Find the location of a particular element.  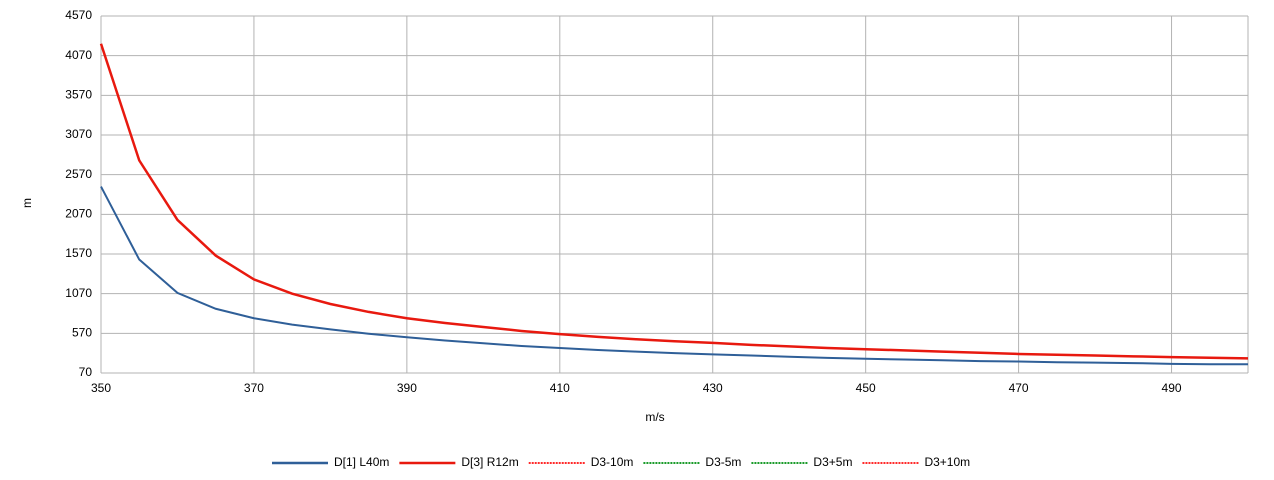

y-tick-label: 4570 is located at coordinates (78, 15).